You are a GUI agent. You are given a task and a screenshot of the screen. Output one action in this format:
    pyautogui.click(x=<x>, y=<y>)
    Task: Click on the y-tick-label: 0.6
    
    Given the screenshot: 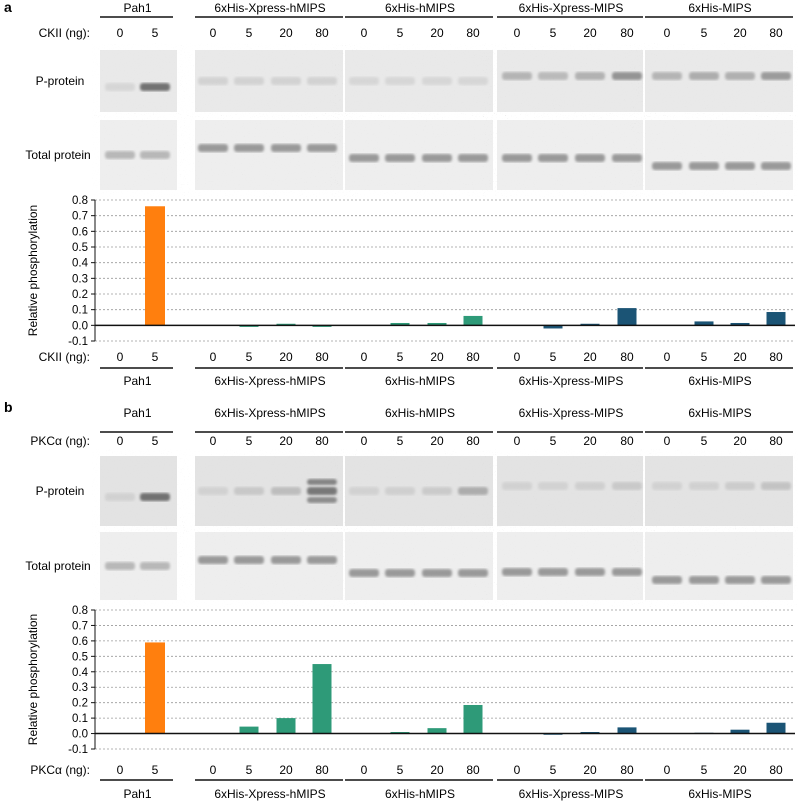 What is the action you would take?
    pyautogui.click(x=80, y=642)
    